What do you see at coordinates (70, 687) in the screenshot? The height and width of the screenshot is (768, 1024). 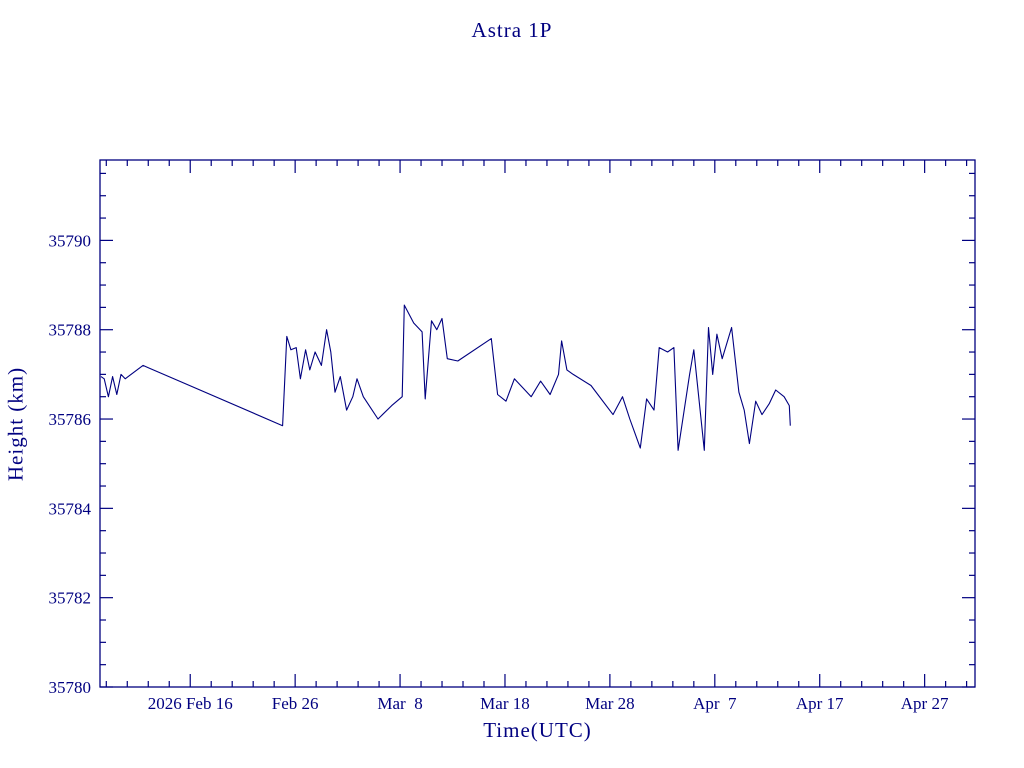 I see `y-tick-label: 35780` at bounding box center [70, 687].